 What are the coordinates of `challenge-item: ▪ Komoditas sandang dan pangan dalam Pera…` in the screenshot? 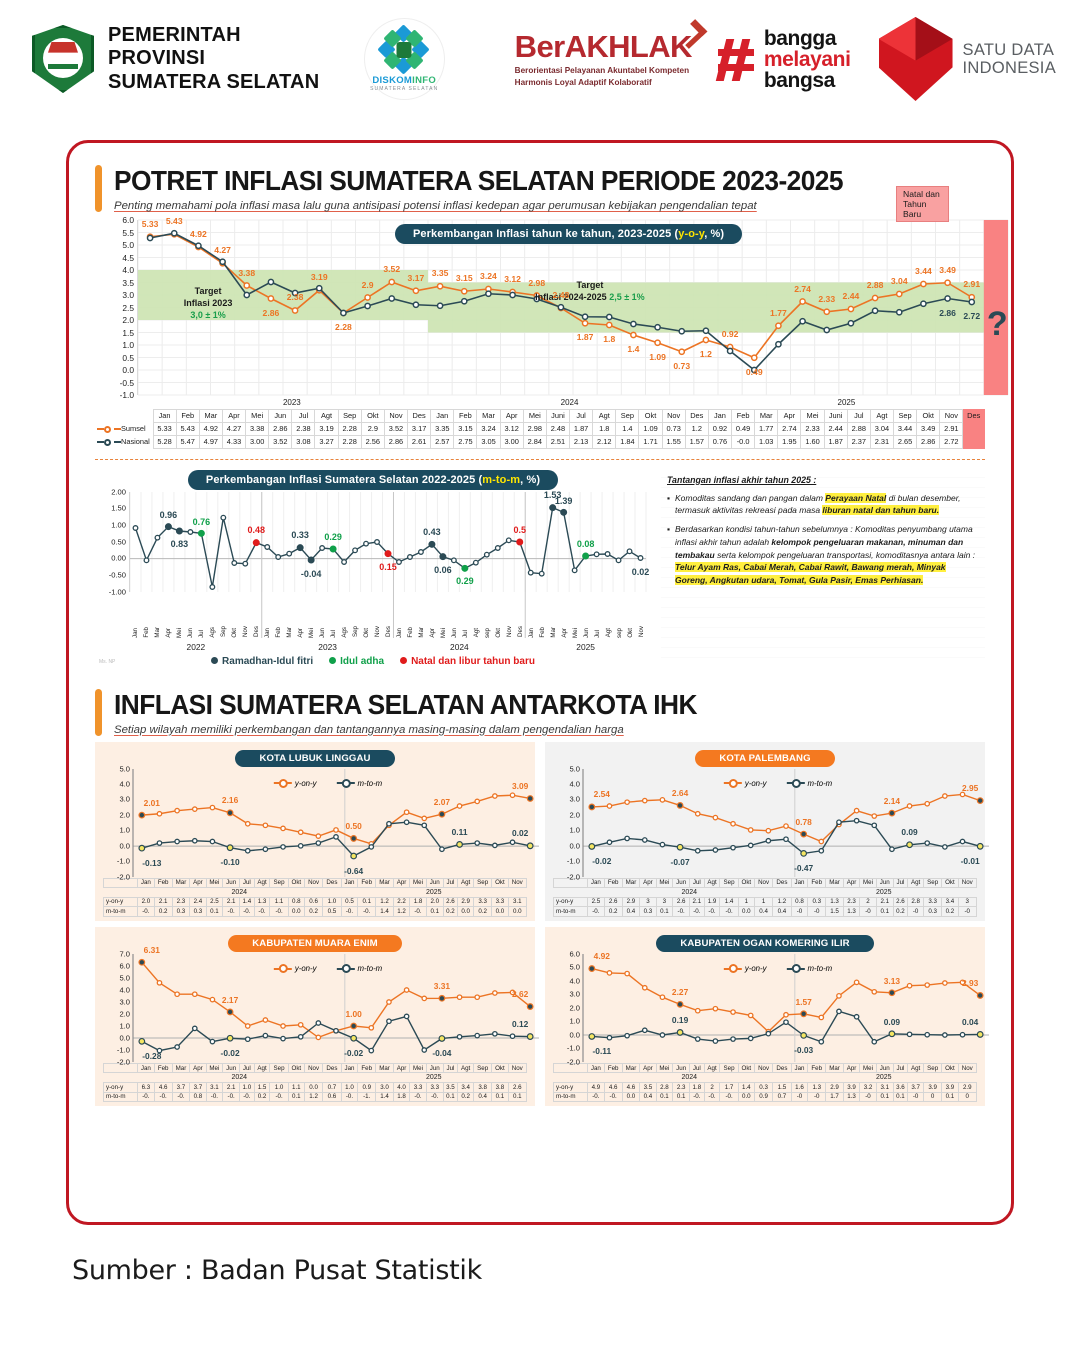 It's located at (823, 505).